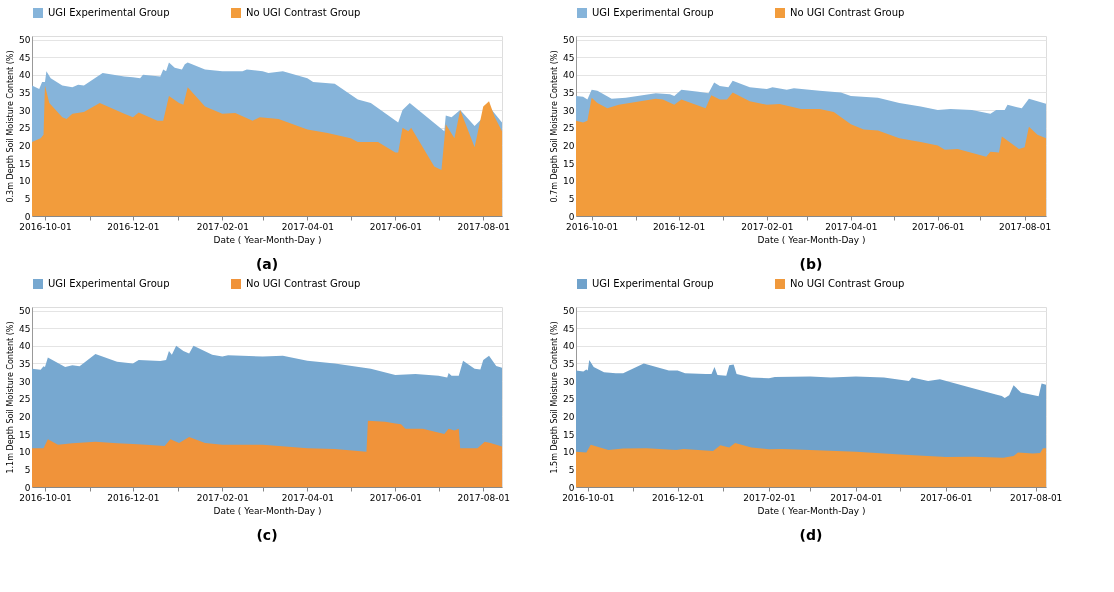 This screenshot has height=592, width=1114. What do you see at coordinates (11, 126) in the screenshot?
I see `y-axis-title: 0.3m Depth Soil Moisture Content (%)` at bounding box center [11, 126].